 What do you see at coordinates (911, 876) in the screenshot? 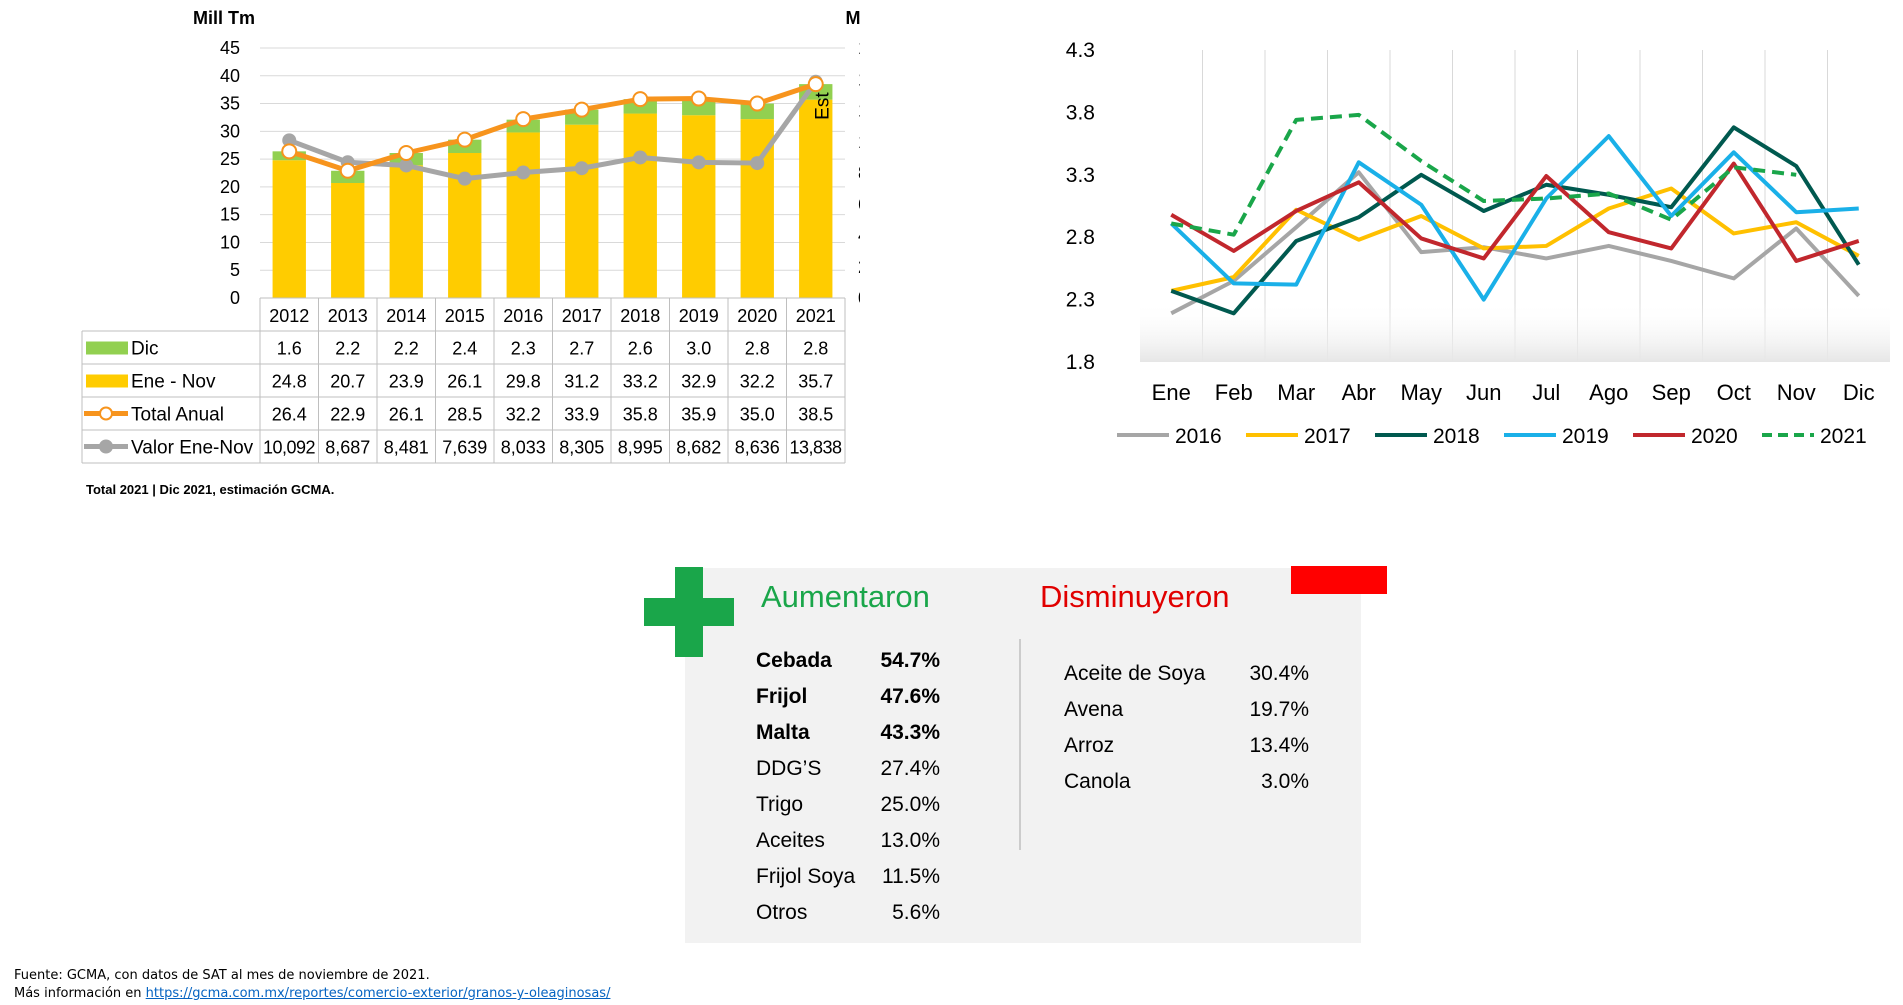
I see `increased-item-pct: 11.5%` at bounding box center [911, 876].